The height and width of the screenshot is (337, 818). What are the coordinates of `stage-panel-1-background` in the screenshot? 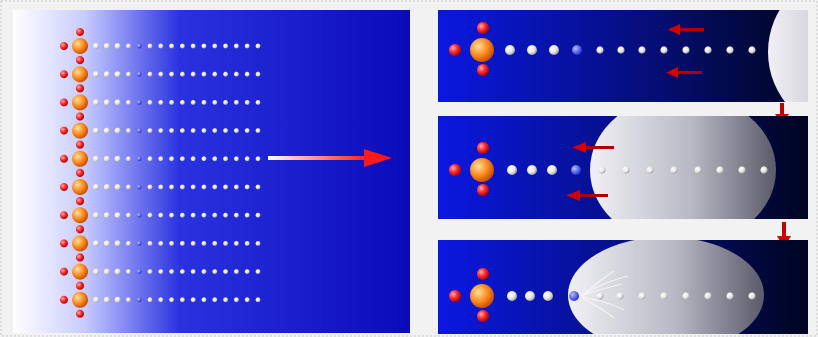 It's located at (623, 56).